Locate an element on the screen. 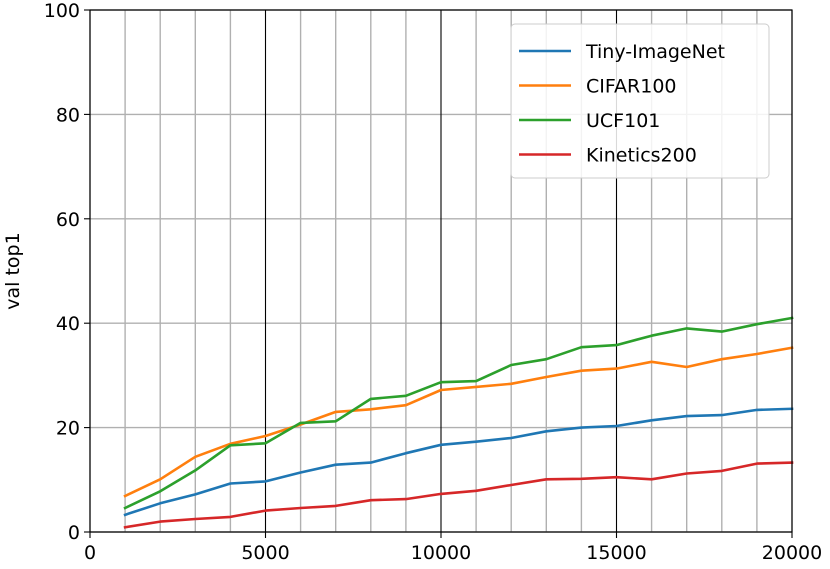  x-tick-label: 5000 is located at coordinates (265, 553).